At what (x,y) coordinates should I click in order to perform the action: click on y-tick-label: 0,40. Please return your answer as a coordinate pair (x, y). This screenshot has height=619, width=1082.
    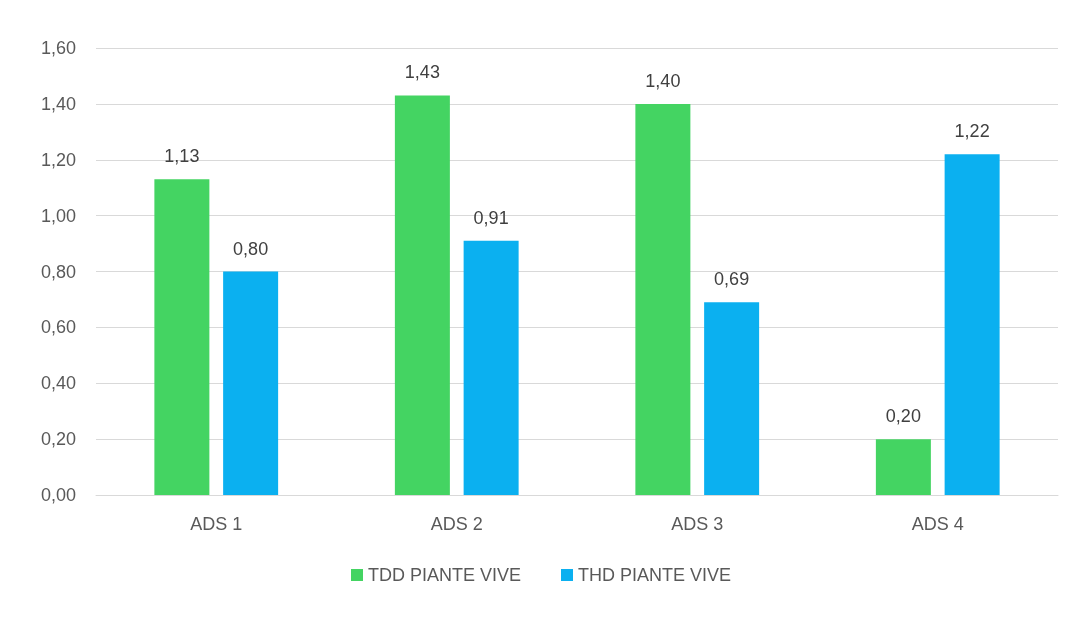
    Looking at the image, I should click on (58, 383).